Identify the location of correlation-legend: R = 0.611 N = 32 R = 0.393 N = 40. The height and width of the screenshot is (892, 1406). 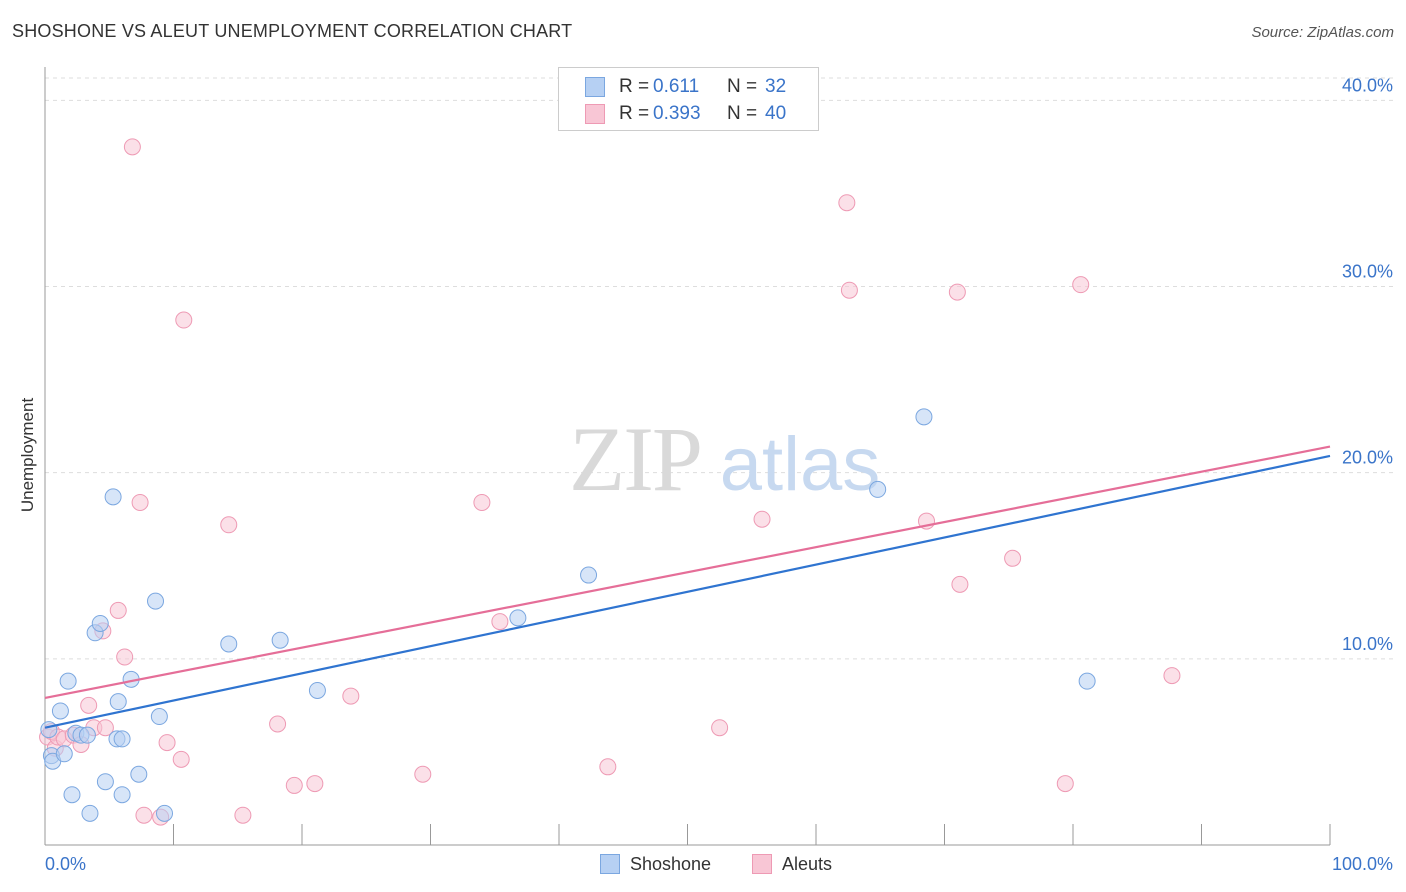
(688, 99).